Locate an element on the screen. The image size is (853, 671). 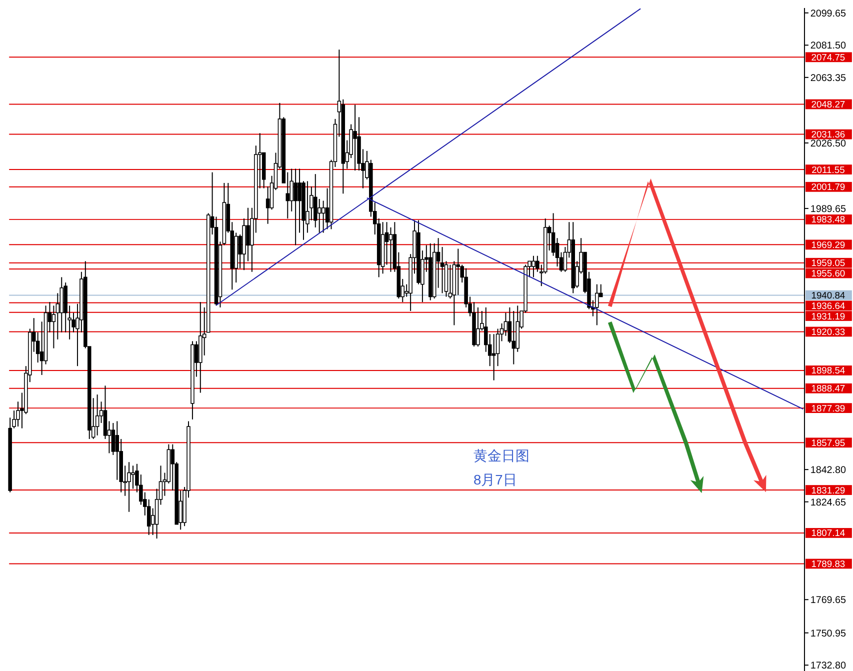
y-tick-label: 2099.65 is located at coordinates (828, 14).